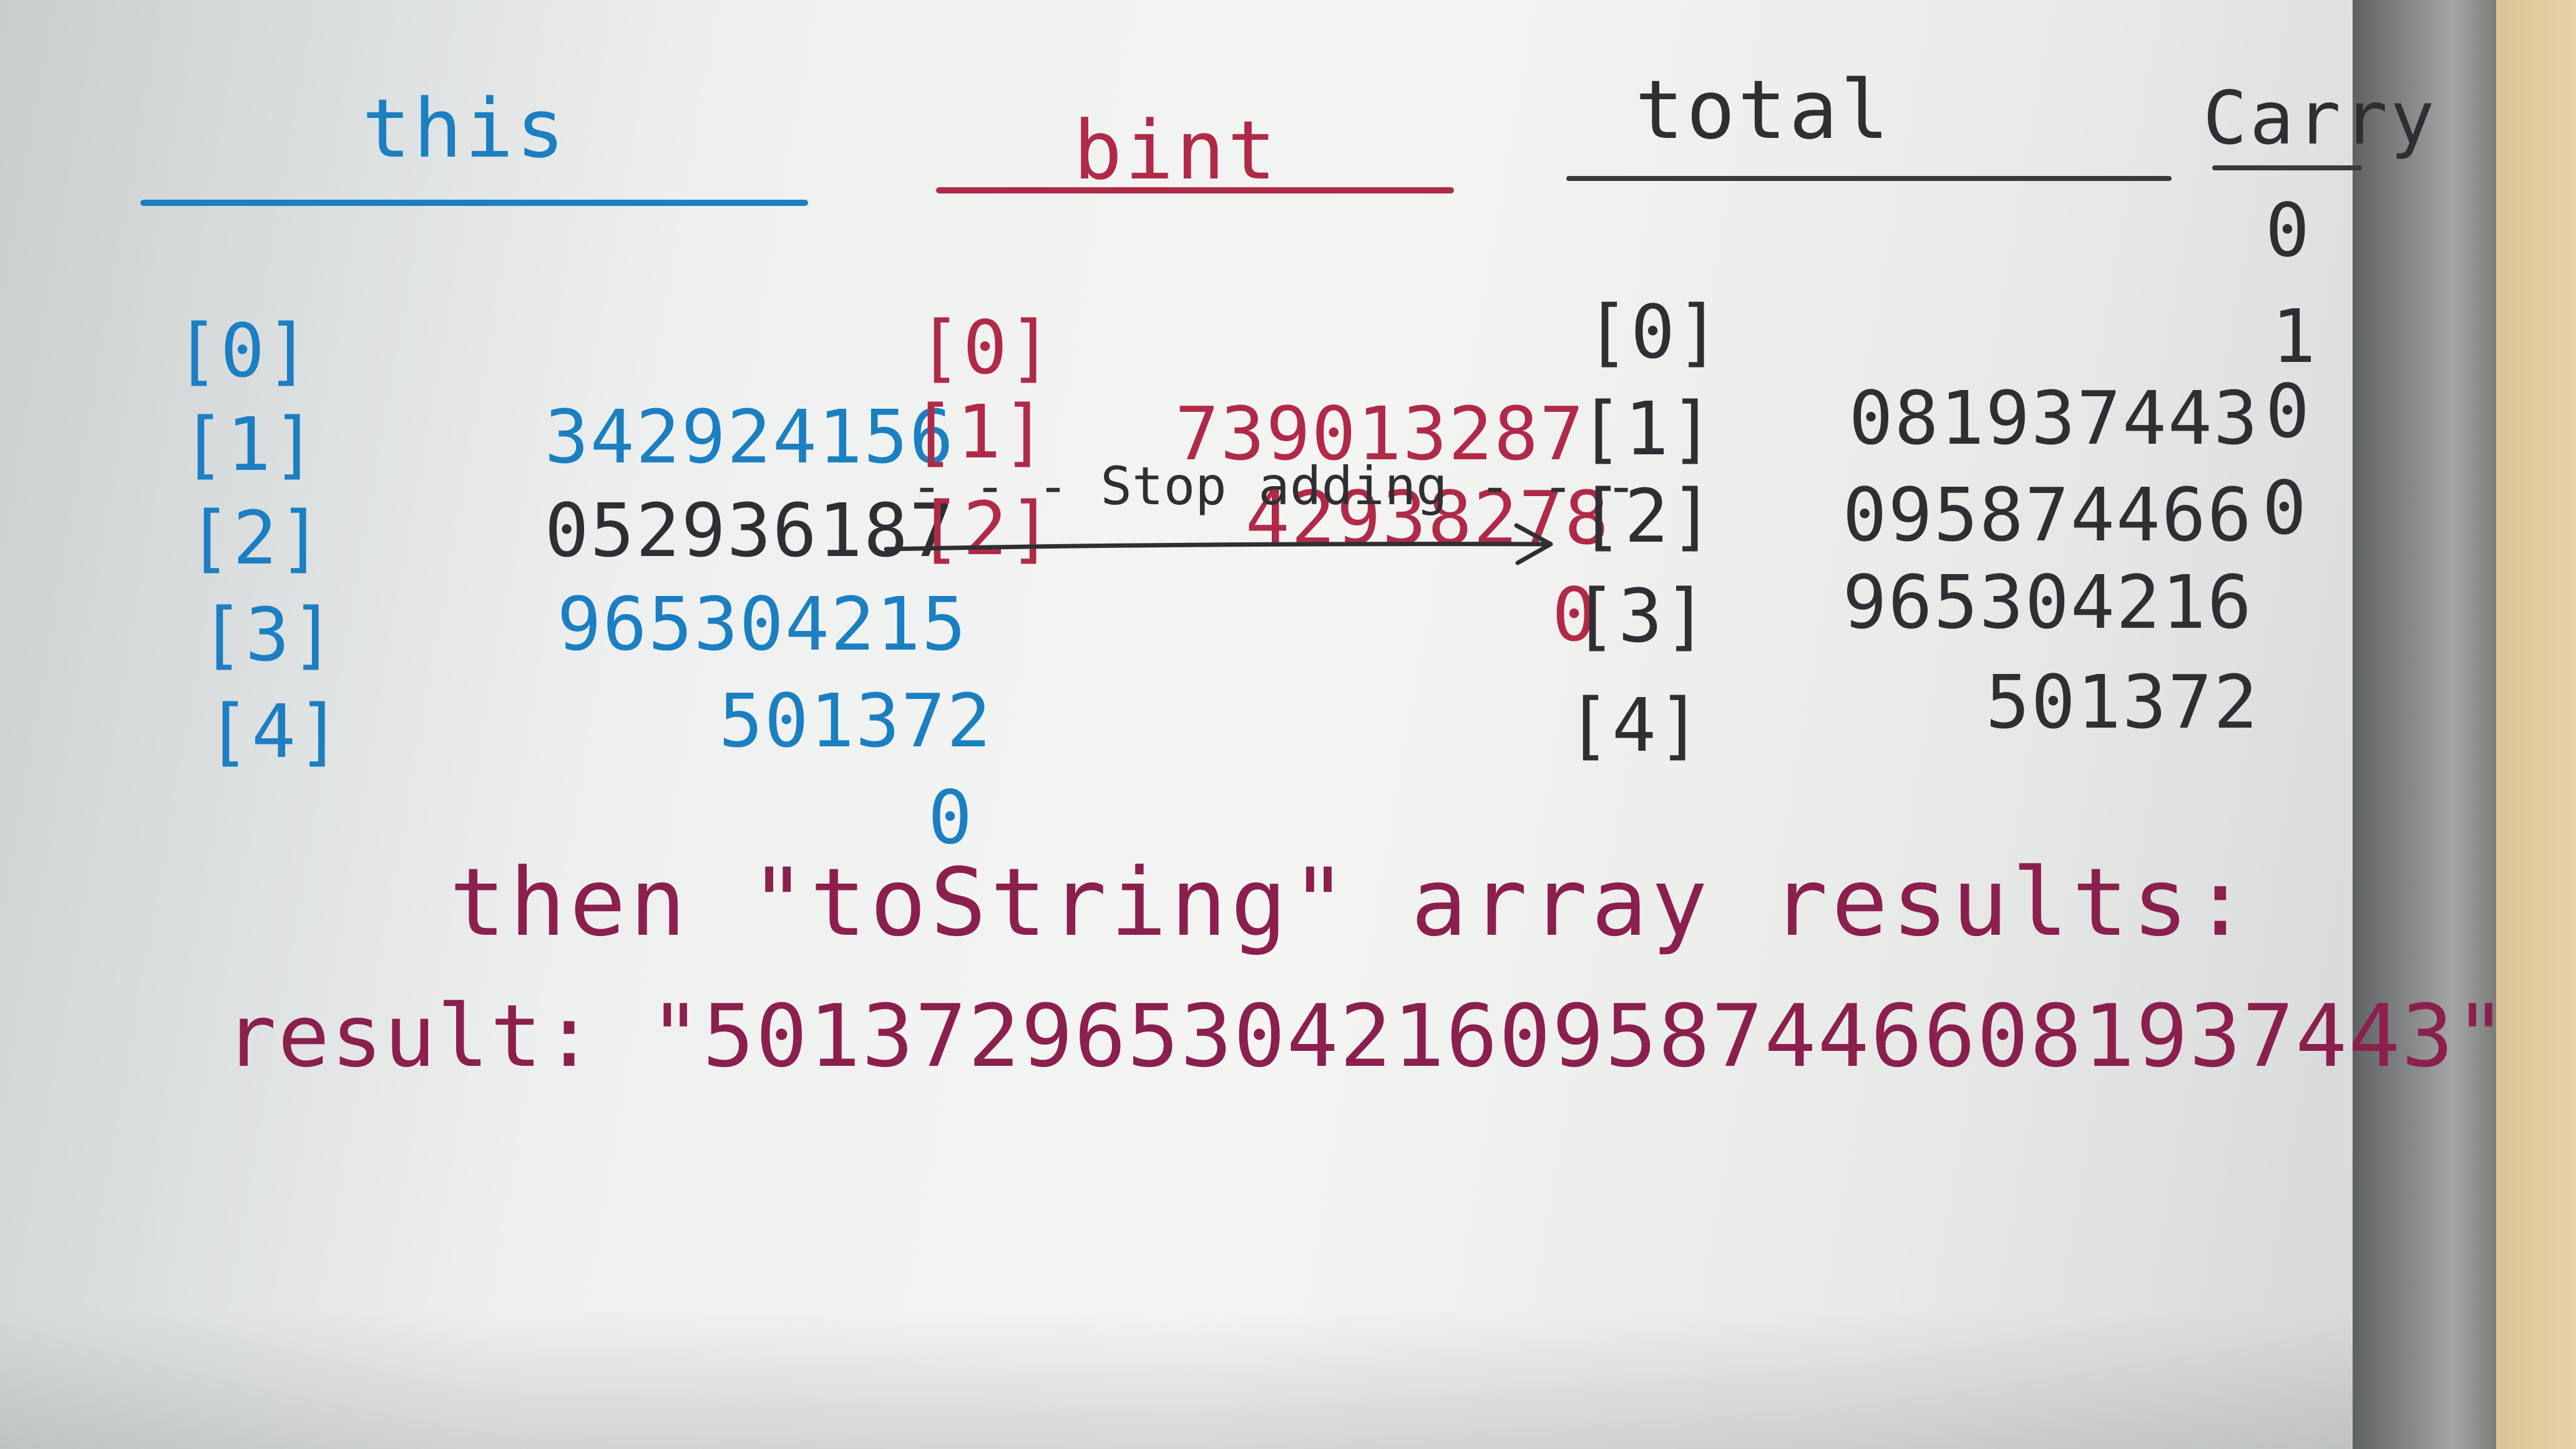 Image resolution: width=2576 pixels, height=1449 pixels. Describe the element at coordinates (274, 731) in the screenshot. I see `this-index-4: [4]` at that location.